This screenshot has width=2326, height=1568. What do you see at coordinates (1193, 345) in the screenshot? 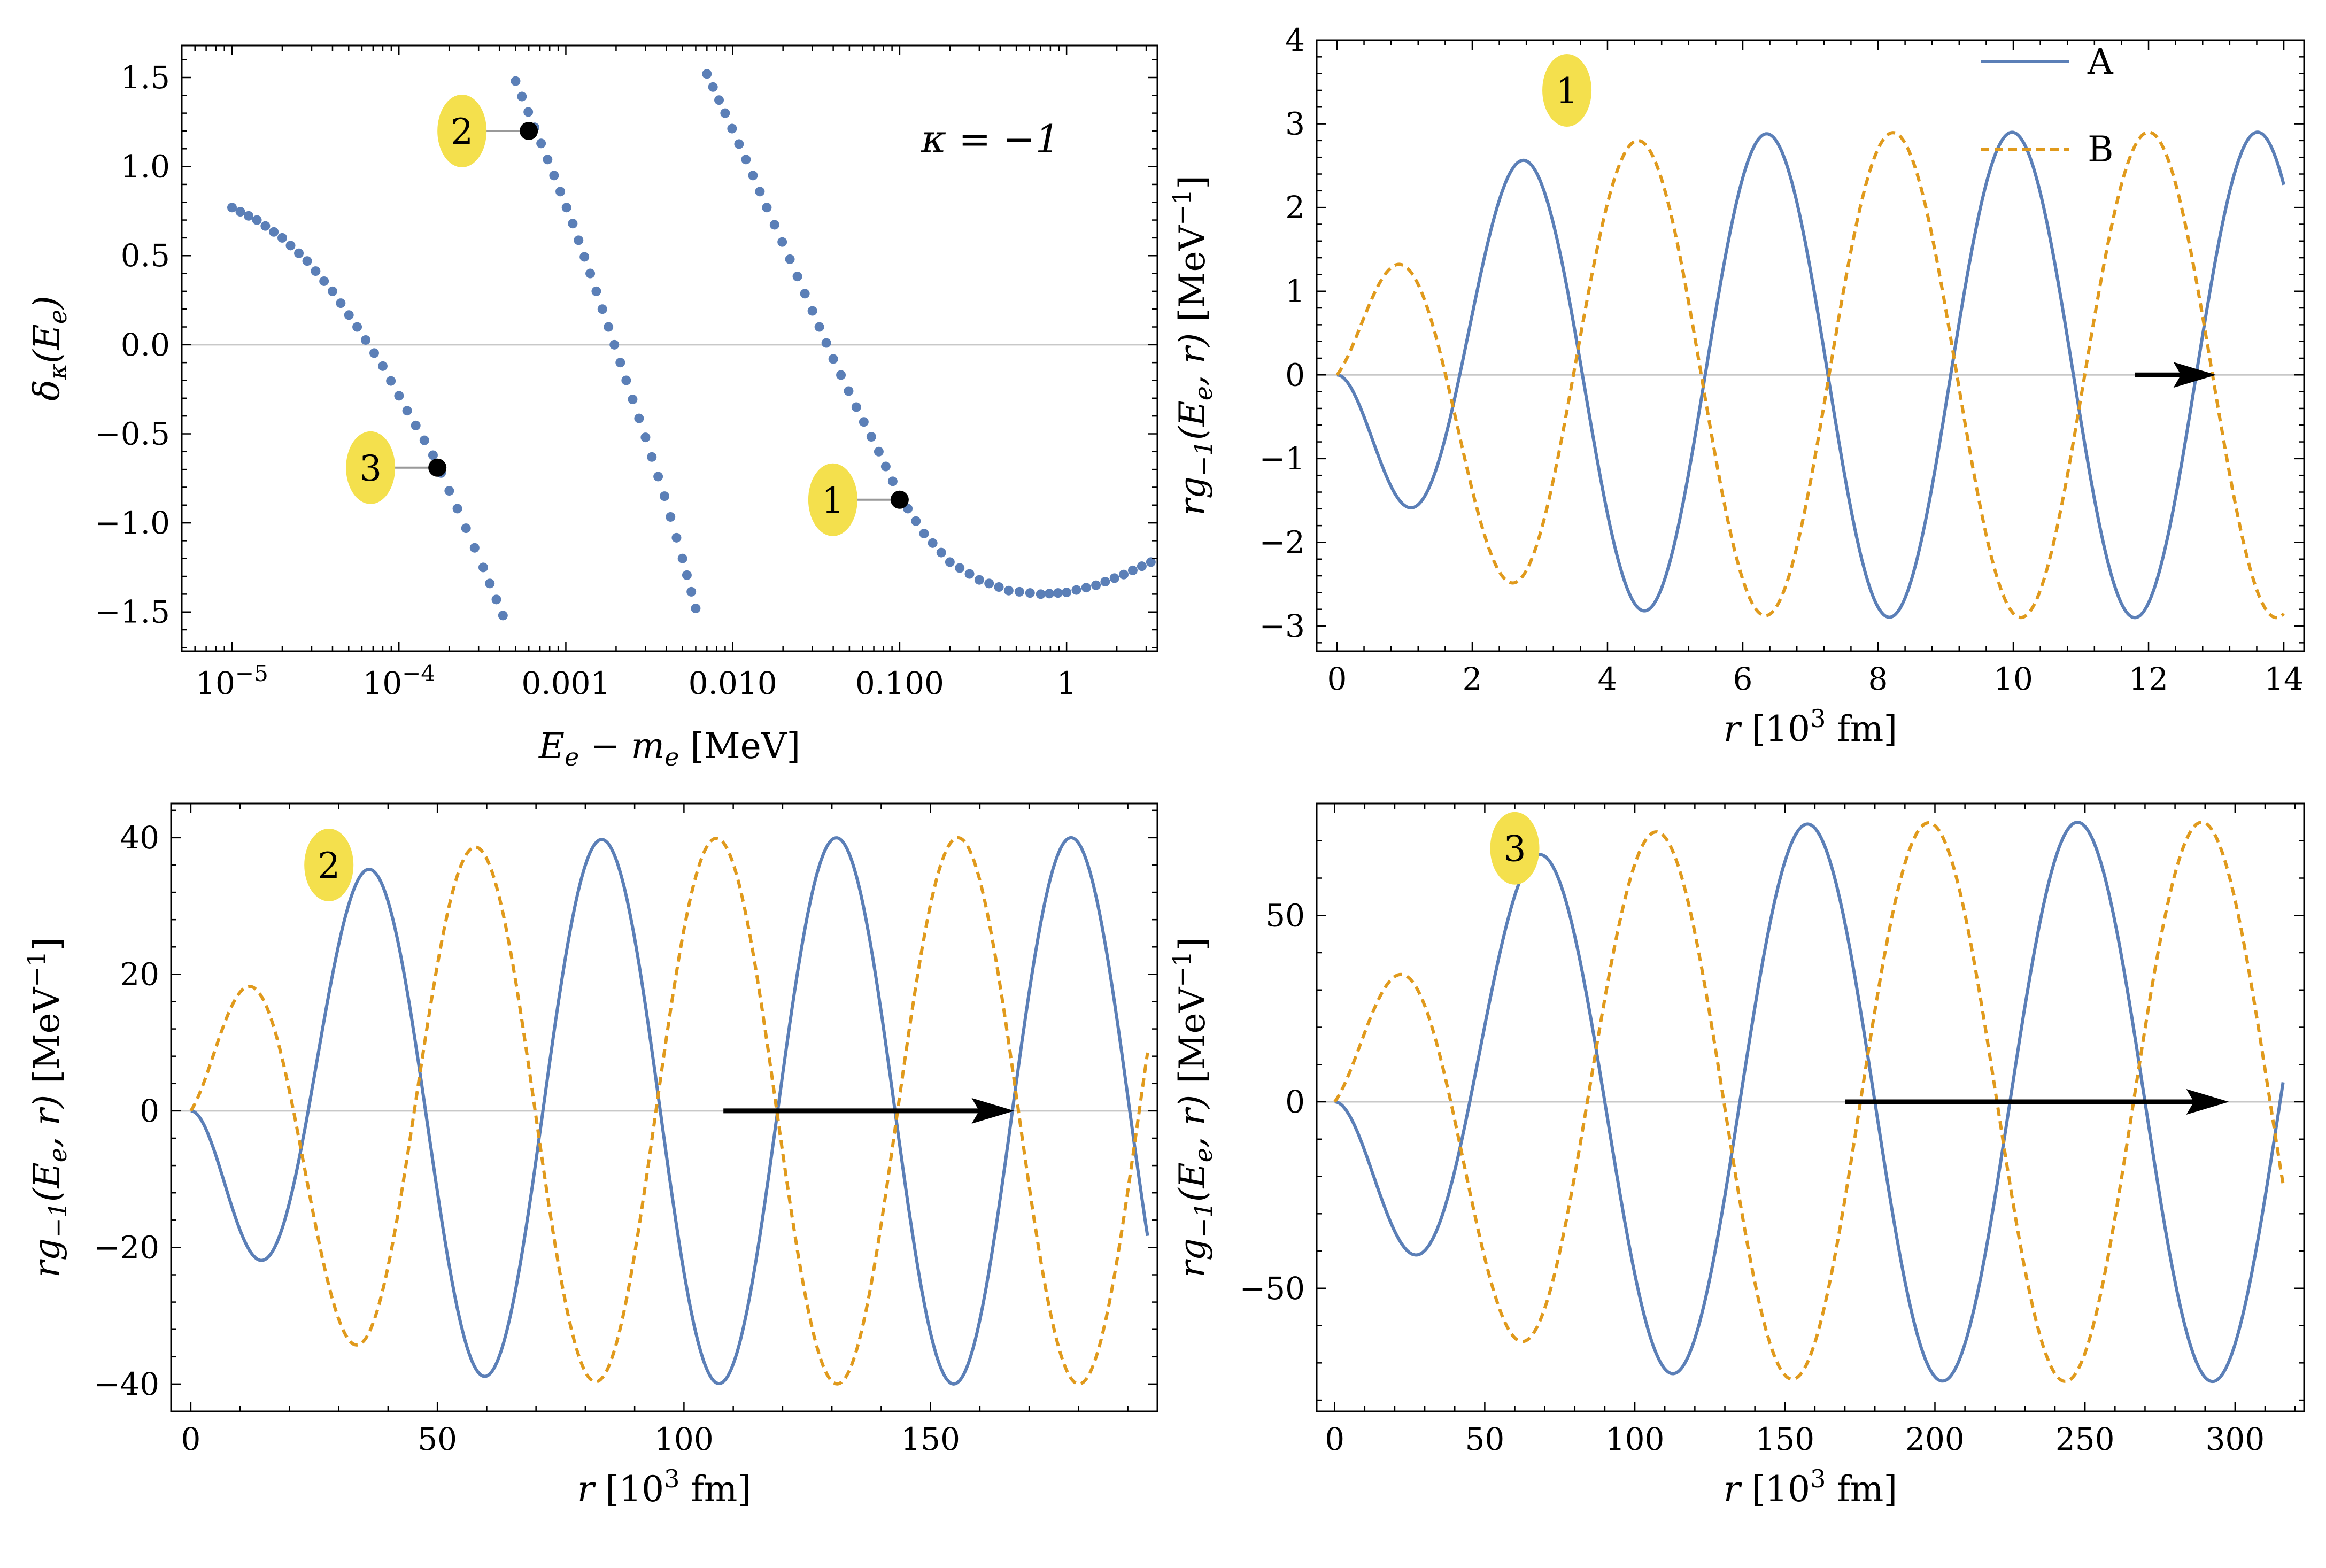
I see `y-axis-label: rg−1(Ee, r) [MeV−1]` at bounding box center [1193, 345].